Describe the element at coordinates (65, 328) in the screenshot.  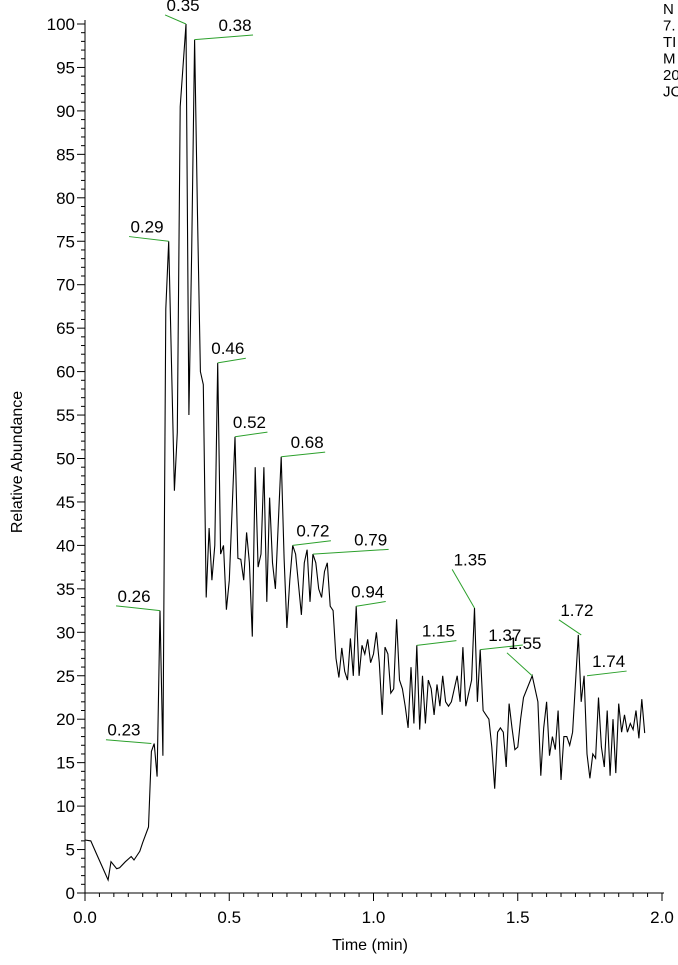
I see `y-tick-label: 65` at that location.